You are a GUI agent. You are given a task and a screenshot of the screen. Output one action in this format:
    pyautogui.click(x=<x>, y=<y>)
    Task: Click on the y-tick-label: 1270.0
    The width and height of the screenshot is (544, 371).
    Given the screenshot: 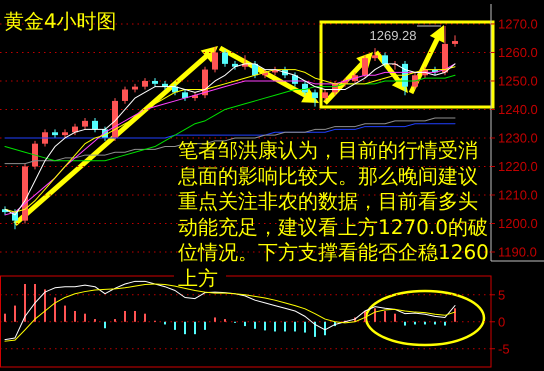 What is the action you would take?
    pyautogui.click(x=518, y=24)
    